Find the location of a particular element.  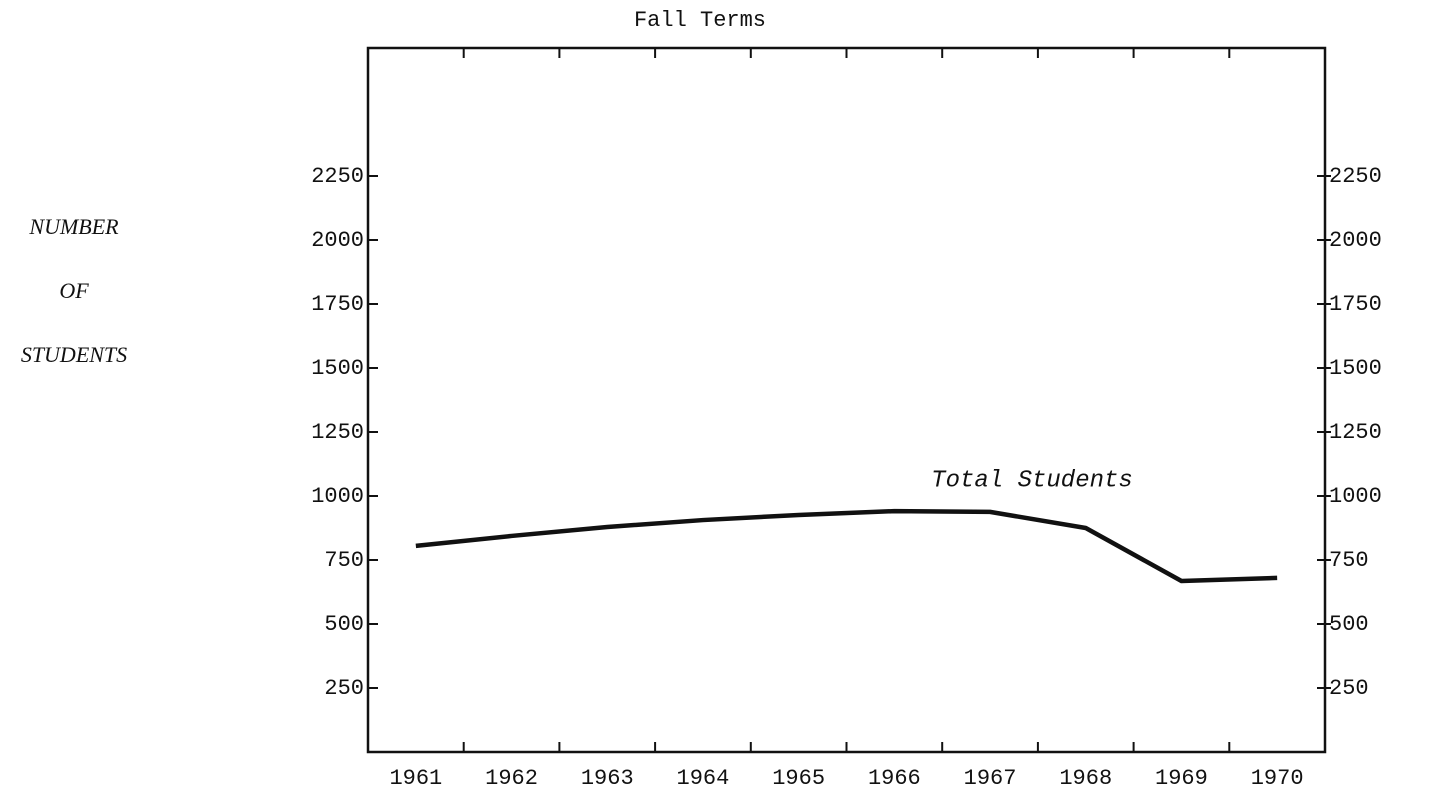

y2-tick-label: 1750 is located at coordinates (1355, 304).